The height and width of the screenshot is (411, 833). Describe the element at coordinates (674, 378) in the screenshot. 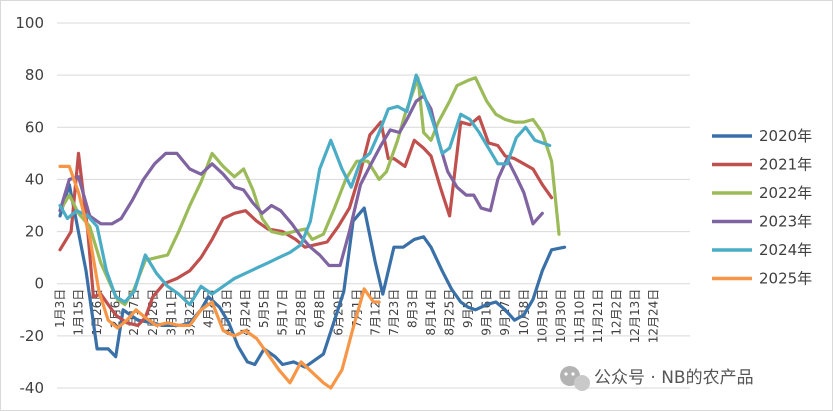

I see `watermark-text: 公众号 · NB的农产品` at that location.